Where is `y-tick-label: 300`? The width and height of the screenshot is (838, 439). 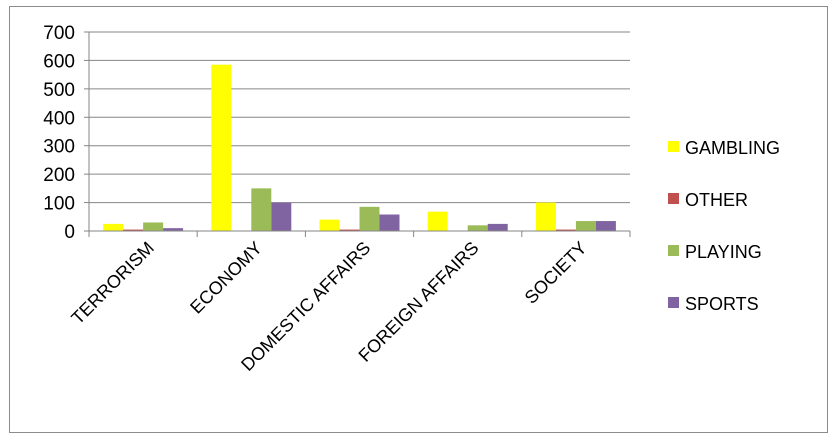
y-tick-label: 300 is located at coordinates (59, 147).